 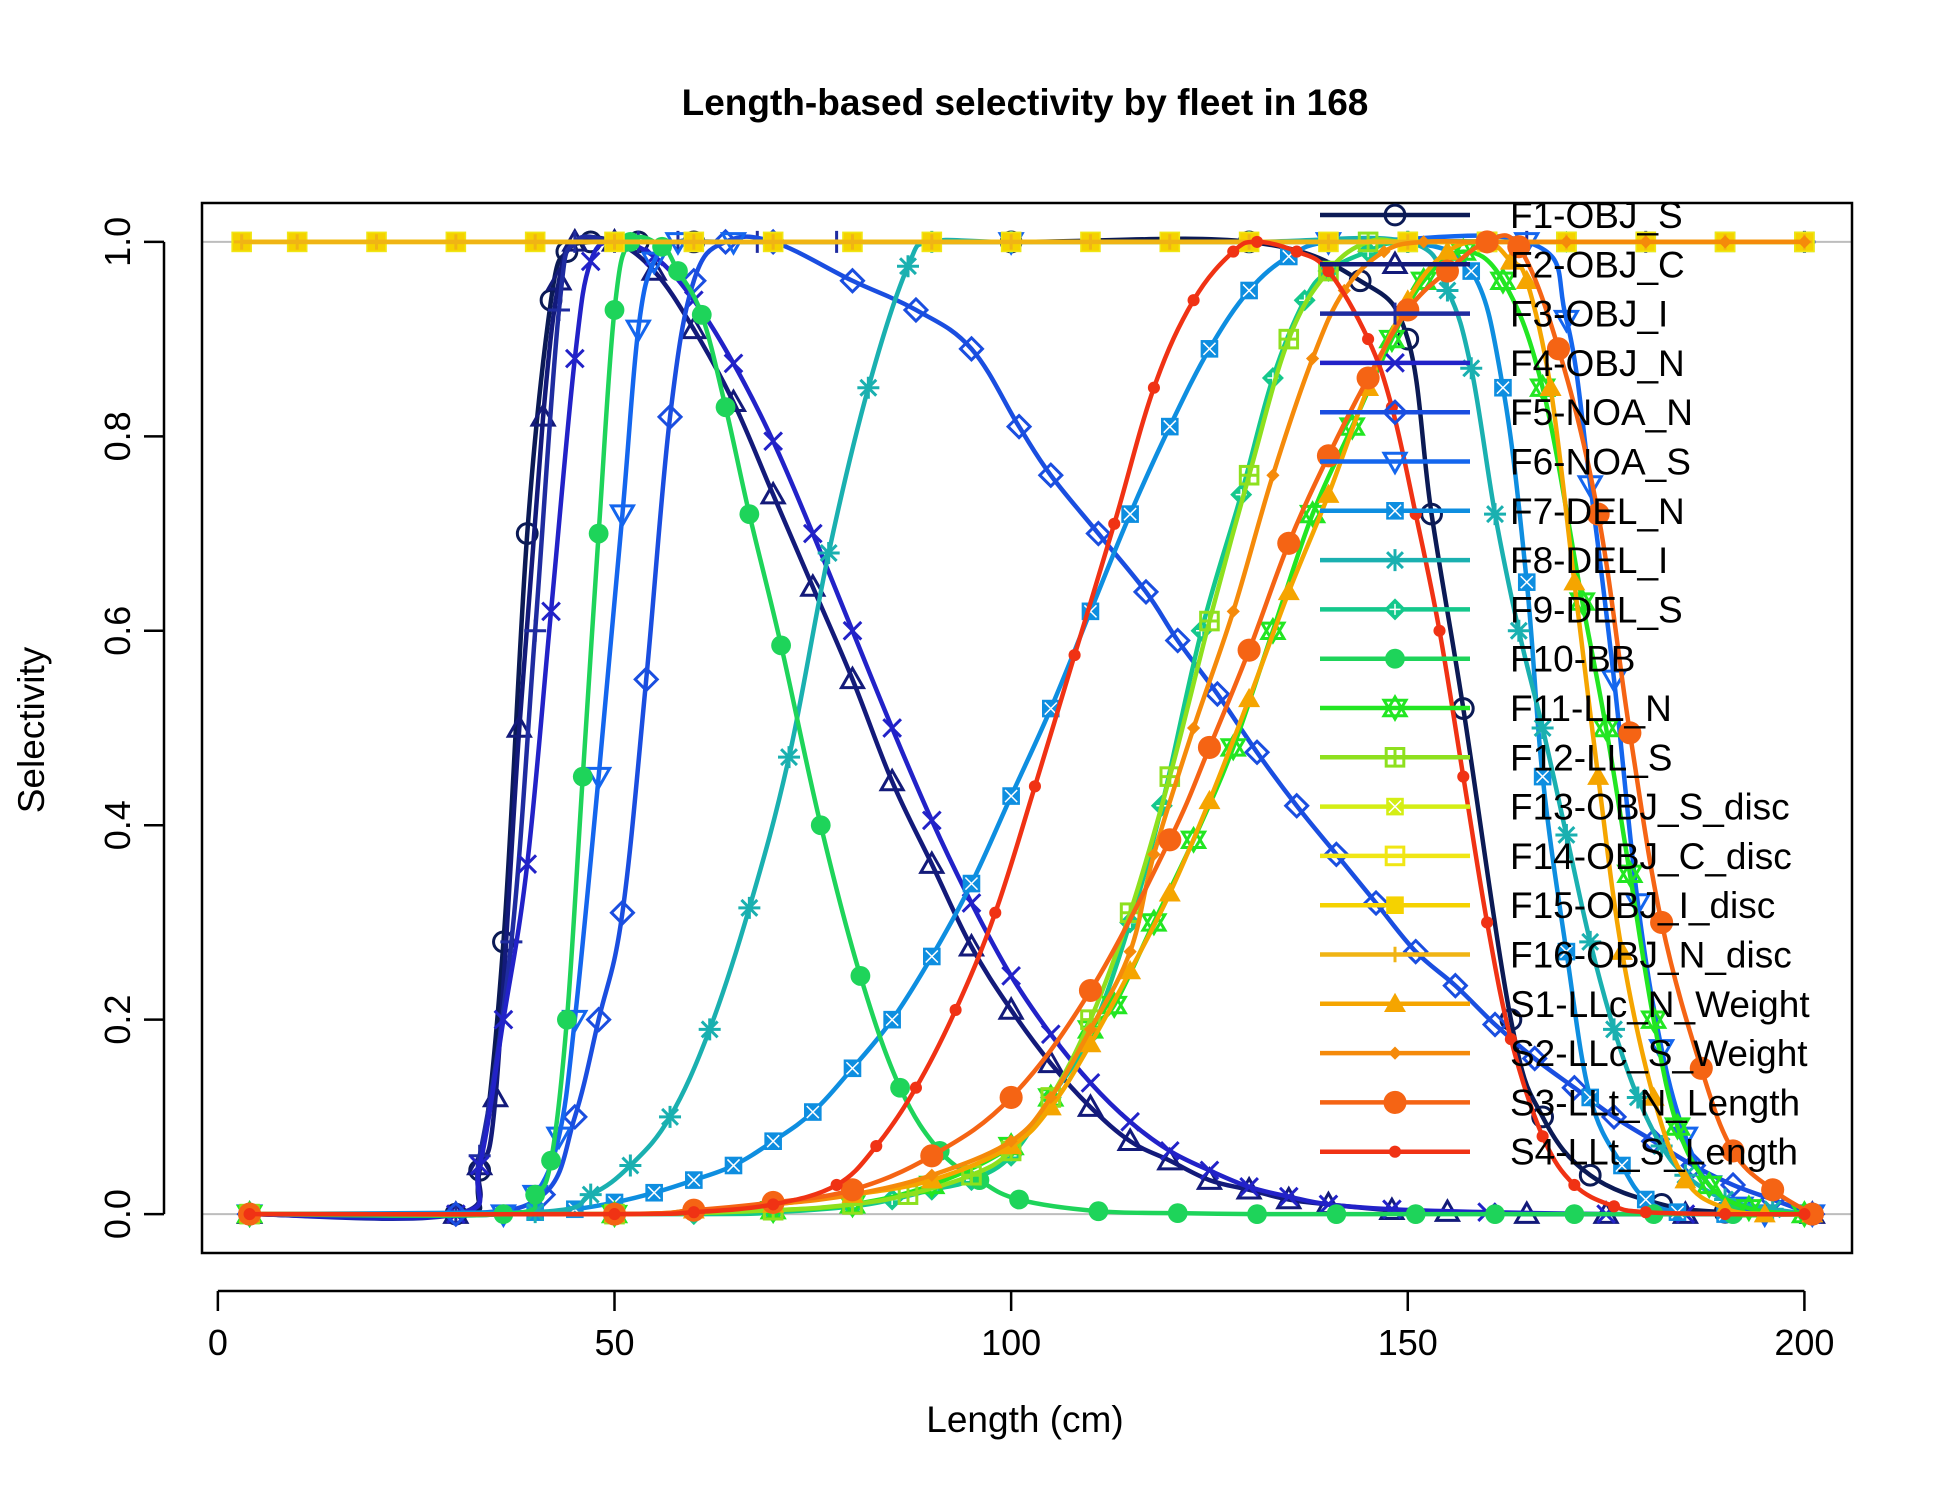 I want to click on series-f12-ll-s-point, so click(x=1209, y=621).